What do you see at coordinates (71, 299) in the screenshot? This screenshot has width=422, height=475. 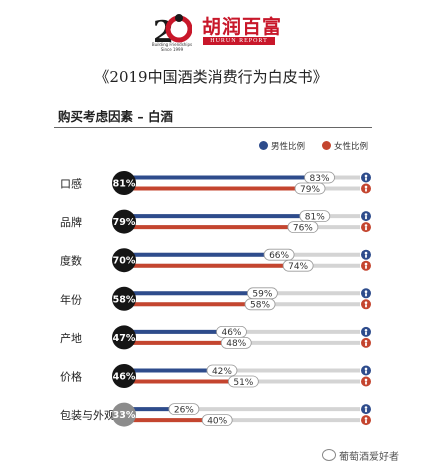 I see `category-label: 年份` at bounding box center [71, 299].